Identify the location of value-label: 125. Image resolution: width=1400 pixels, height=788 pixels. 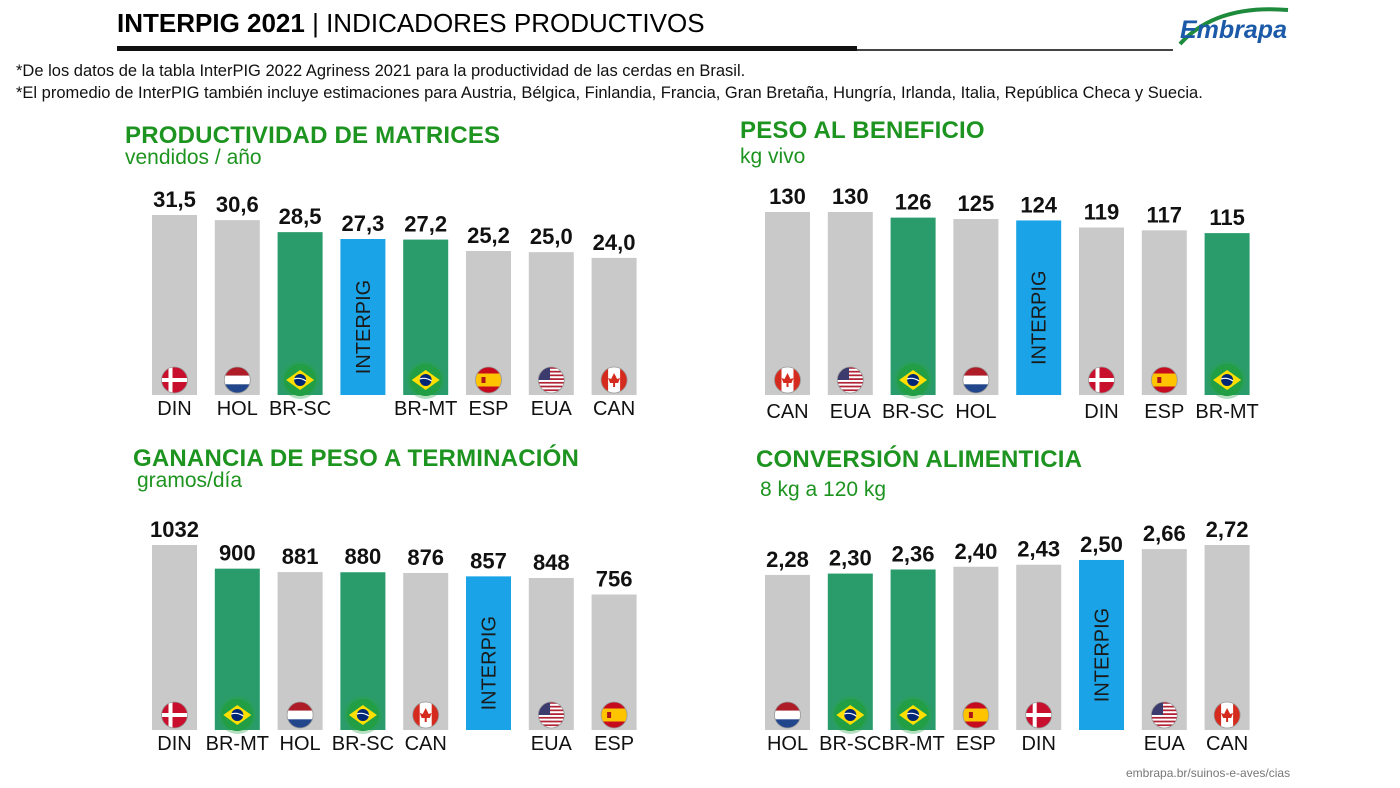
(976, 203).